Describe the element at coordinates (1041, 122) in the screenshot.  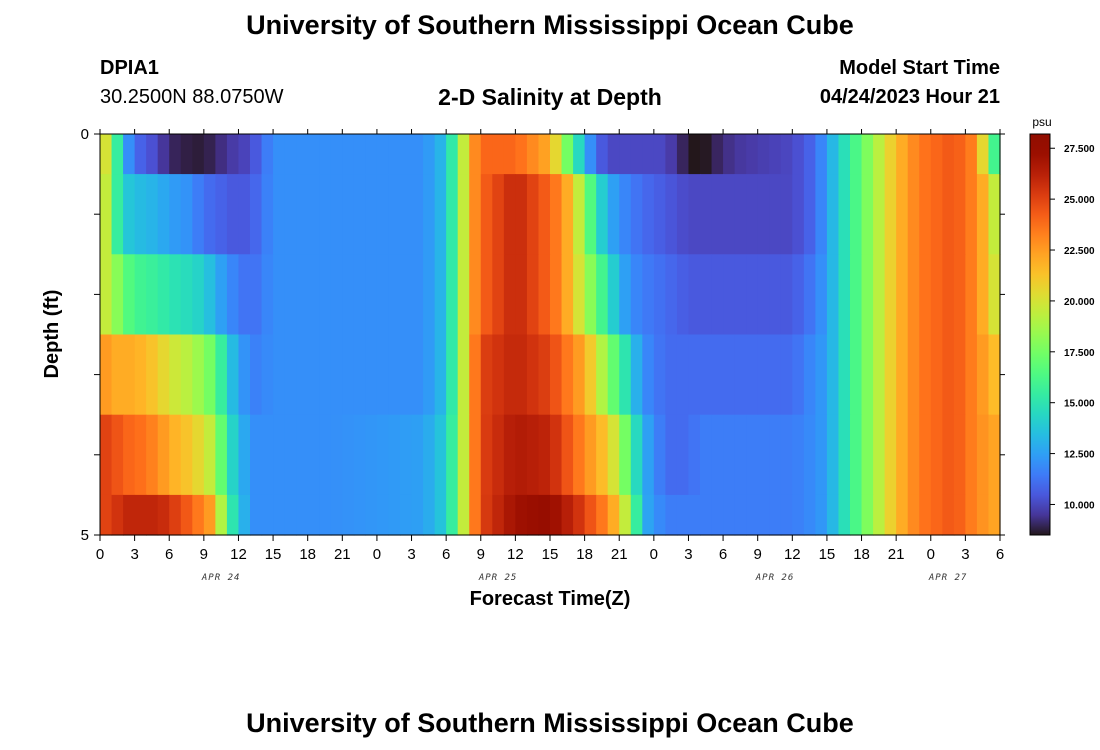
I see `colorbar-units: psu` at that location.